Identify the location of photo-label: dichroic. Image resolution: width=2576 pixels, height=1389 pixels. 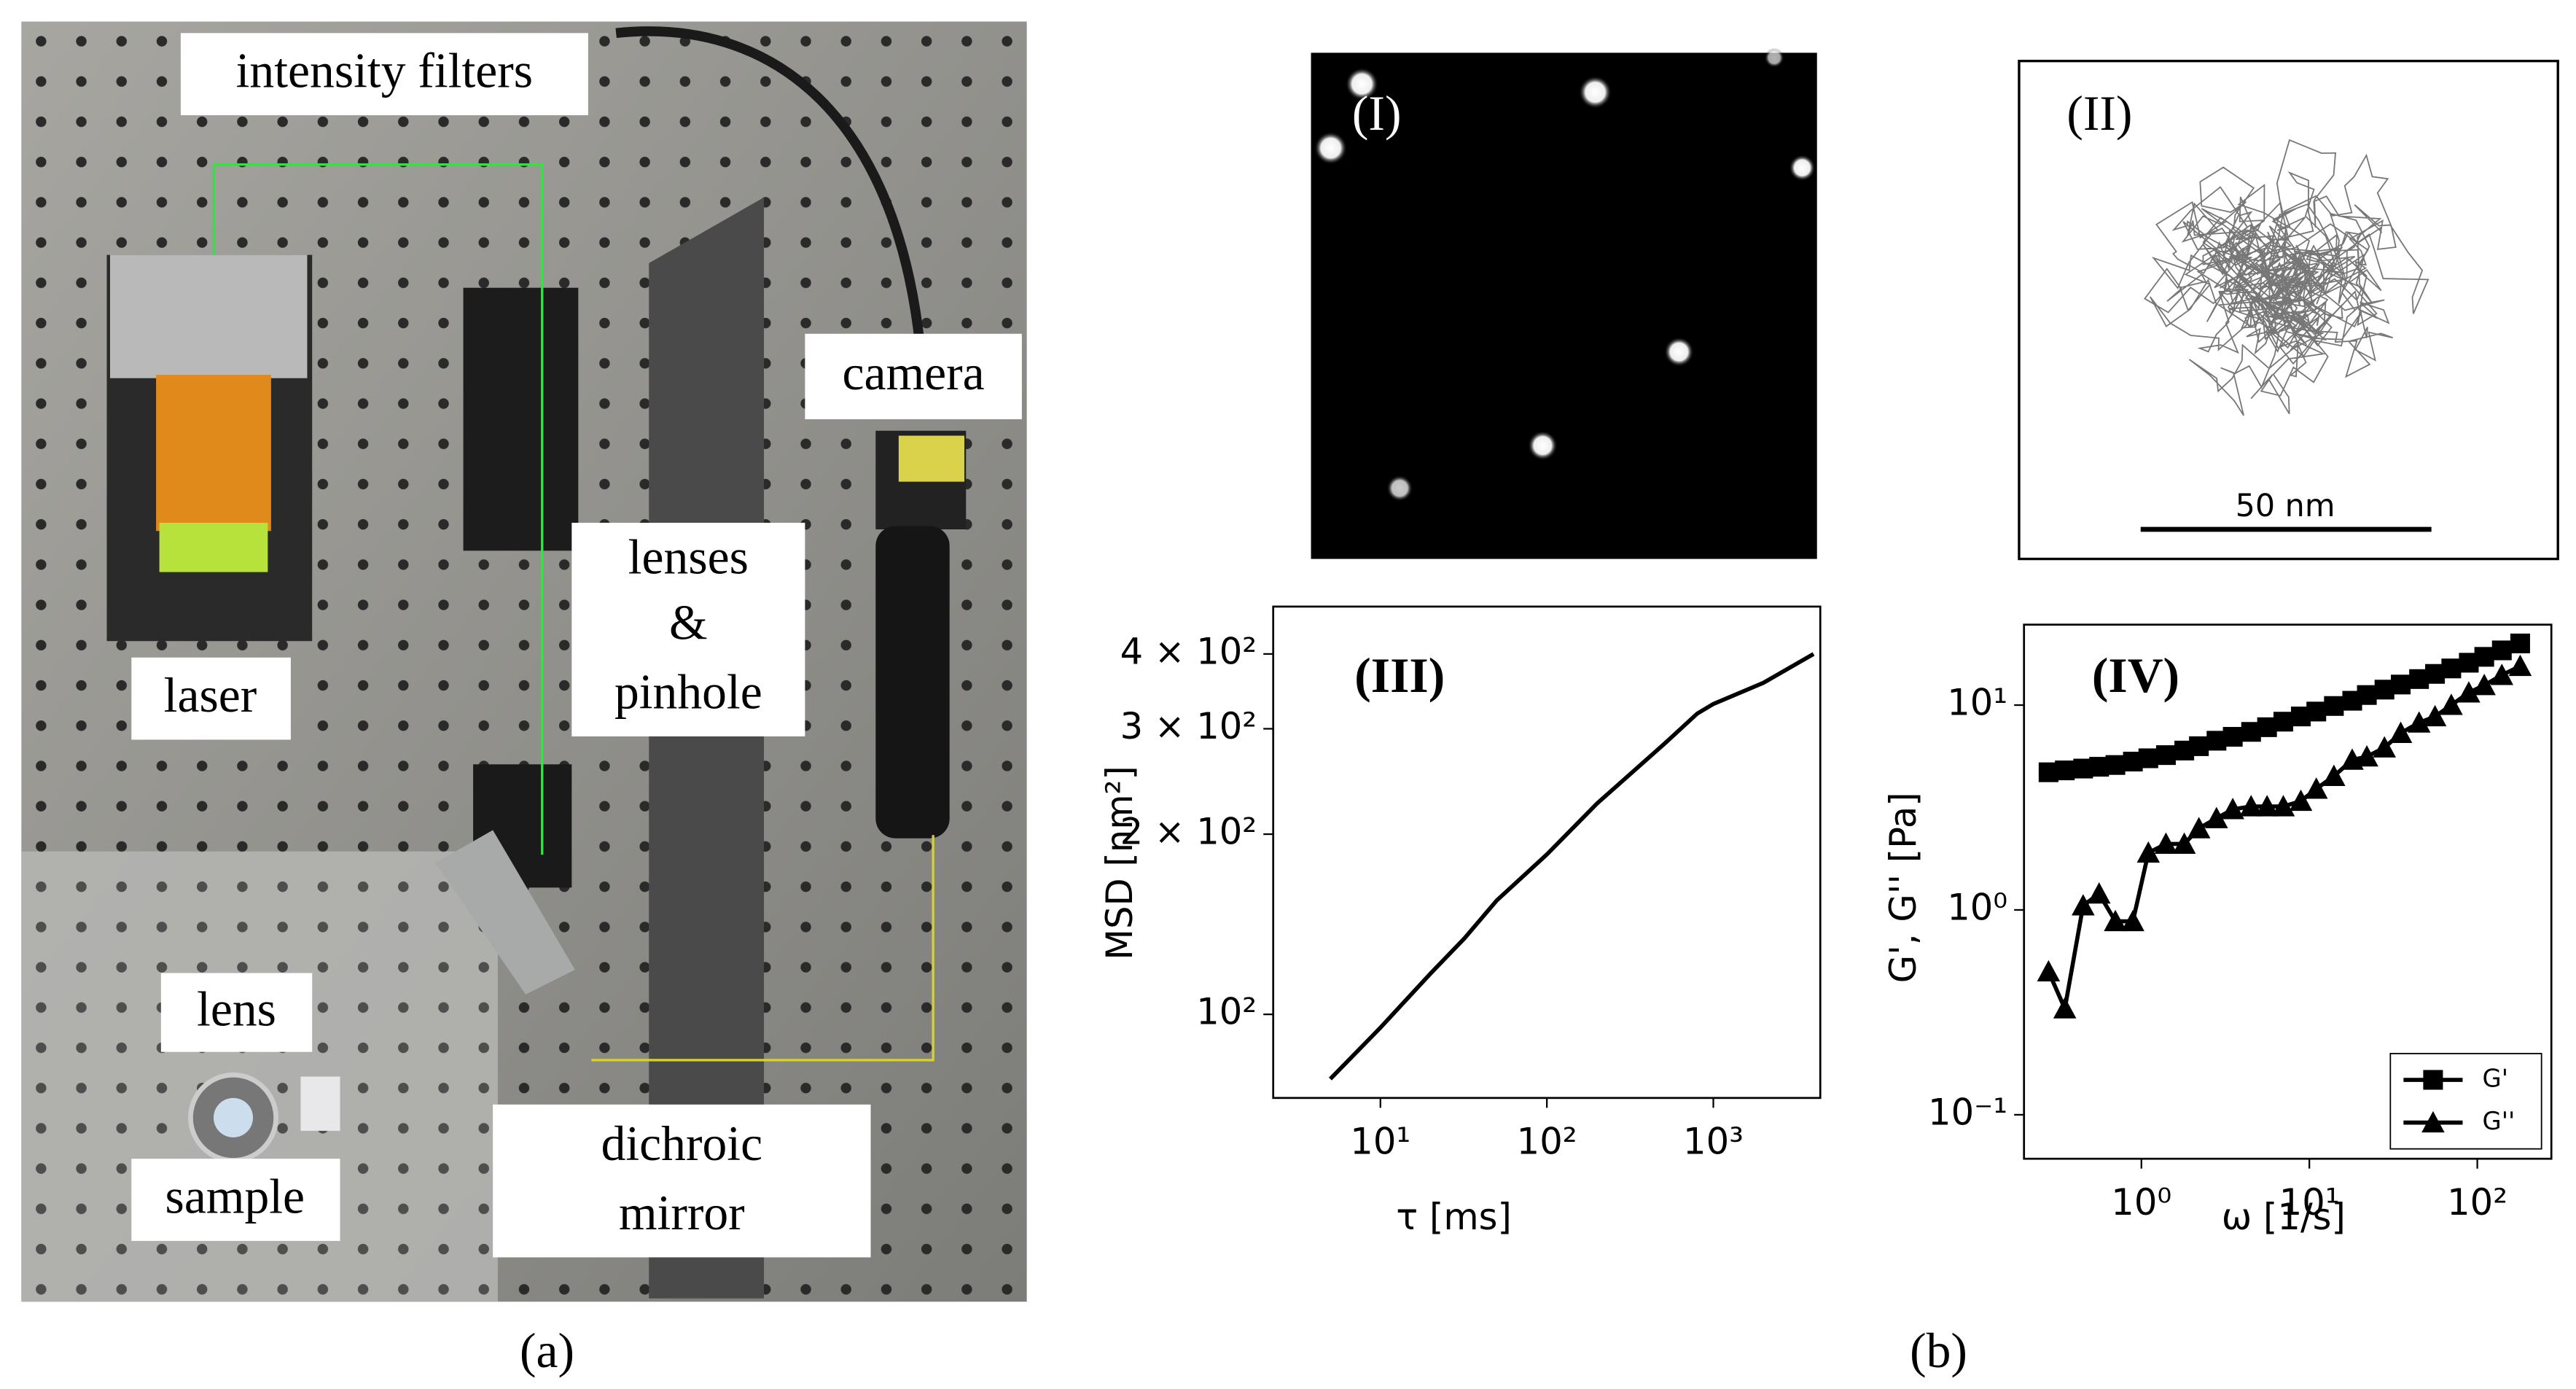
(682, 1143).